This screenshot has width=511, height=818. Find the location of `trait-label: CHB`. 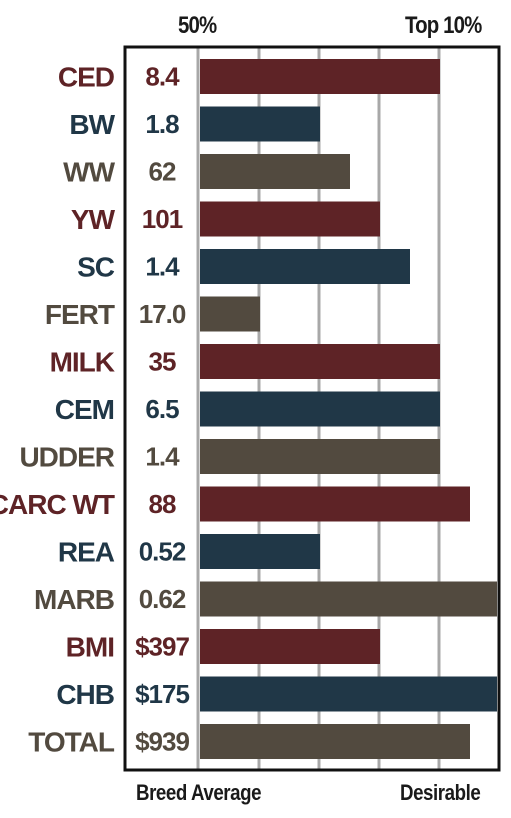

trait-label: CHB is located at coordinates (85, 694).